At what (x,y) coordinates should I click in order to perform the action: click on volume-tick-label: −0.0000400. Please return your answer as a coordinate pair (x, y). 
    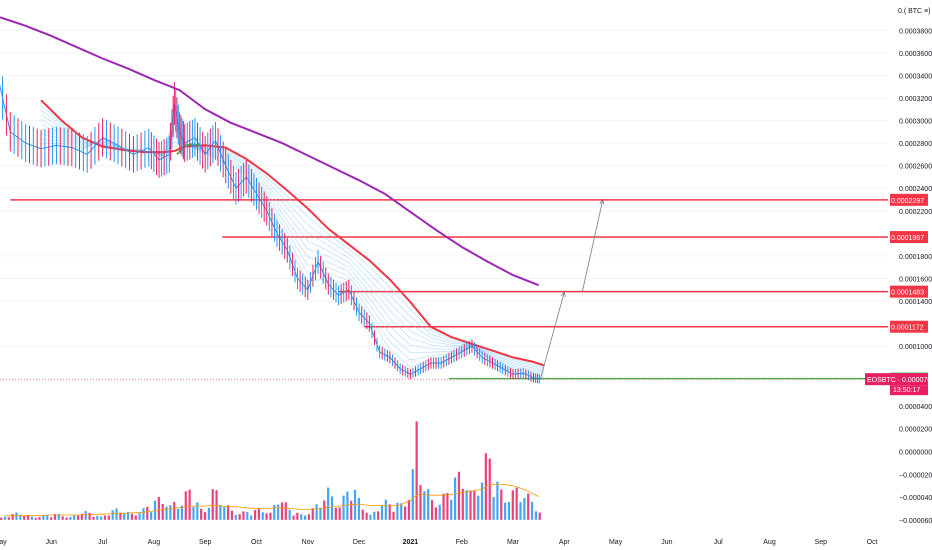
    Looking at the image, I should click on (915, 498).